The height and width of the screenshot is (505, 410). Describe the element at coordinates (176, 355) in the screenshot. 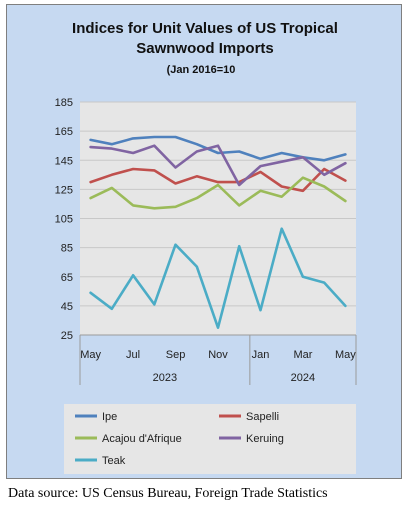

I see `x-tick-label: Sep` at that location.